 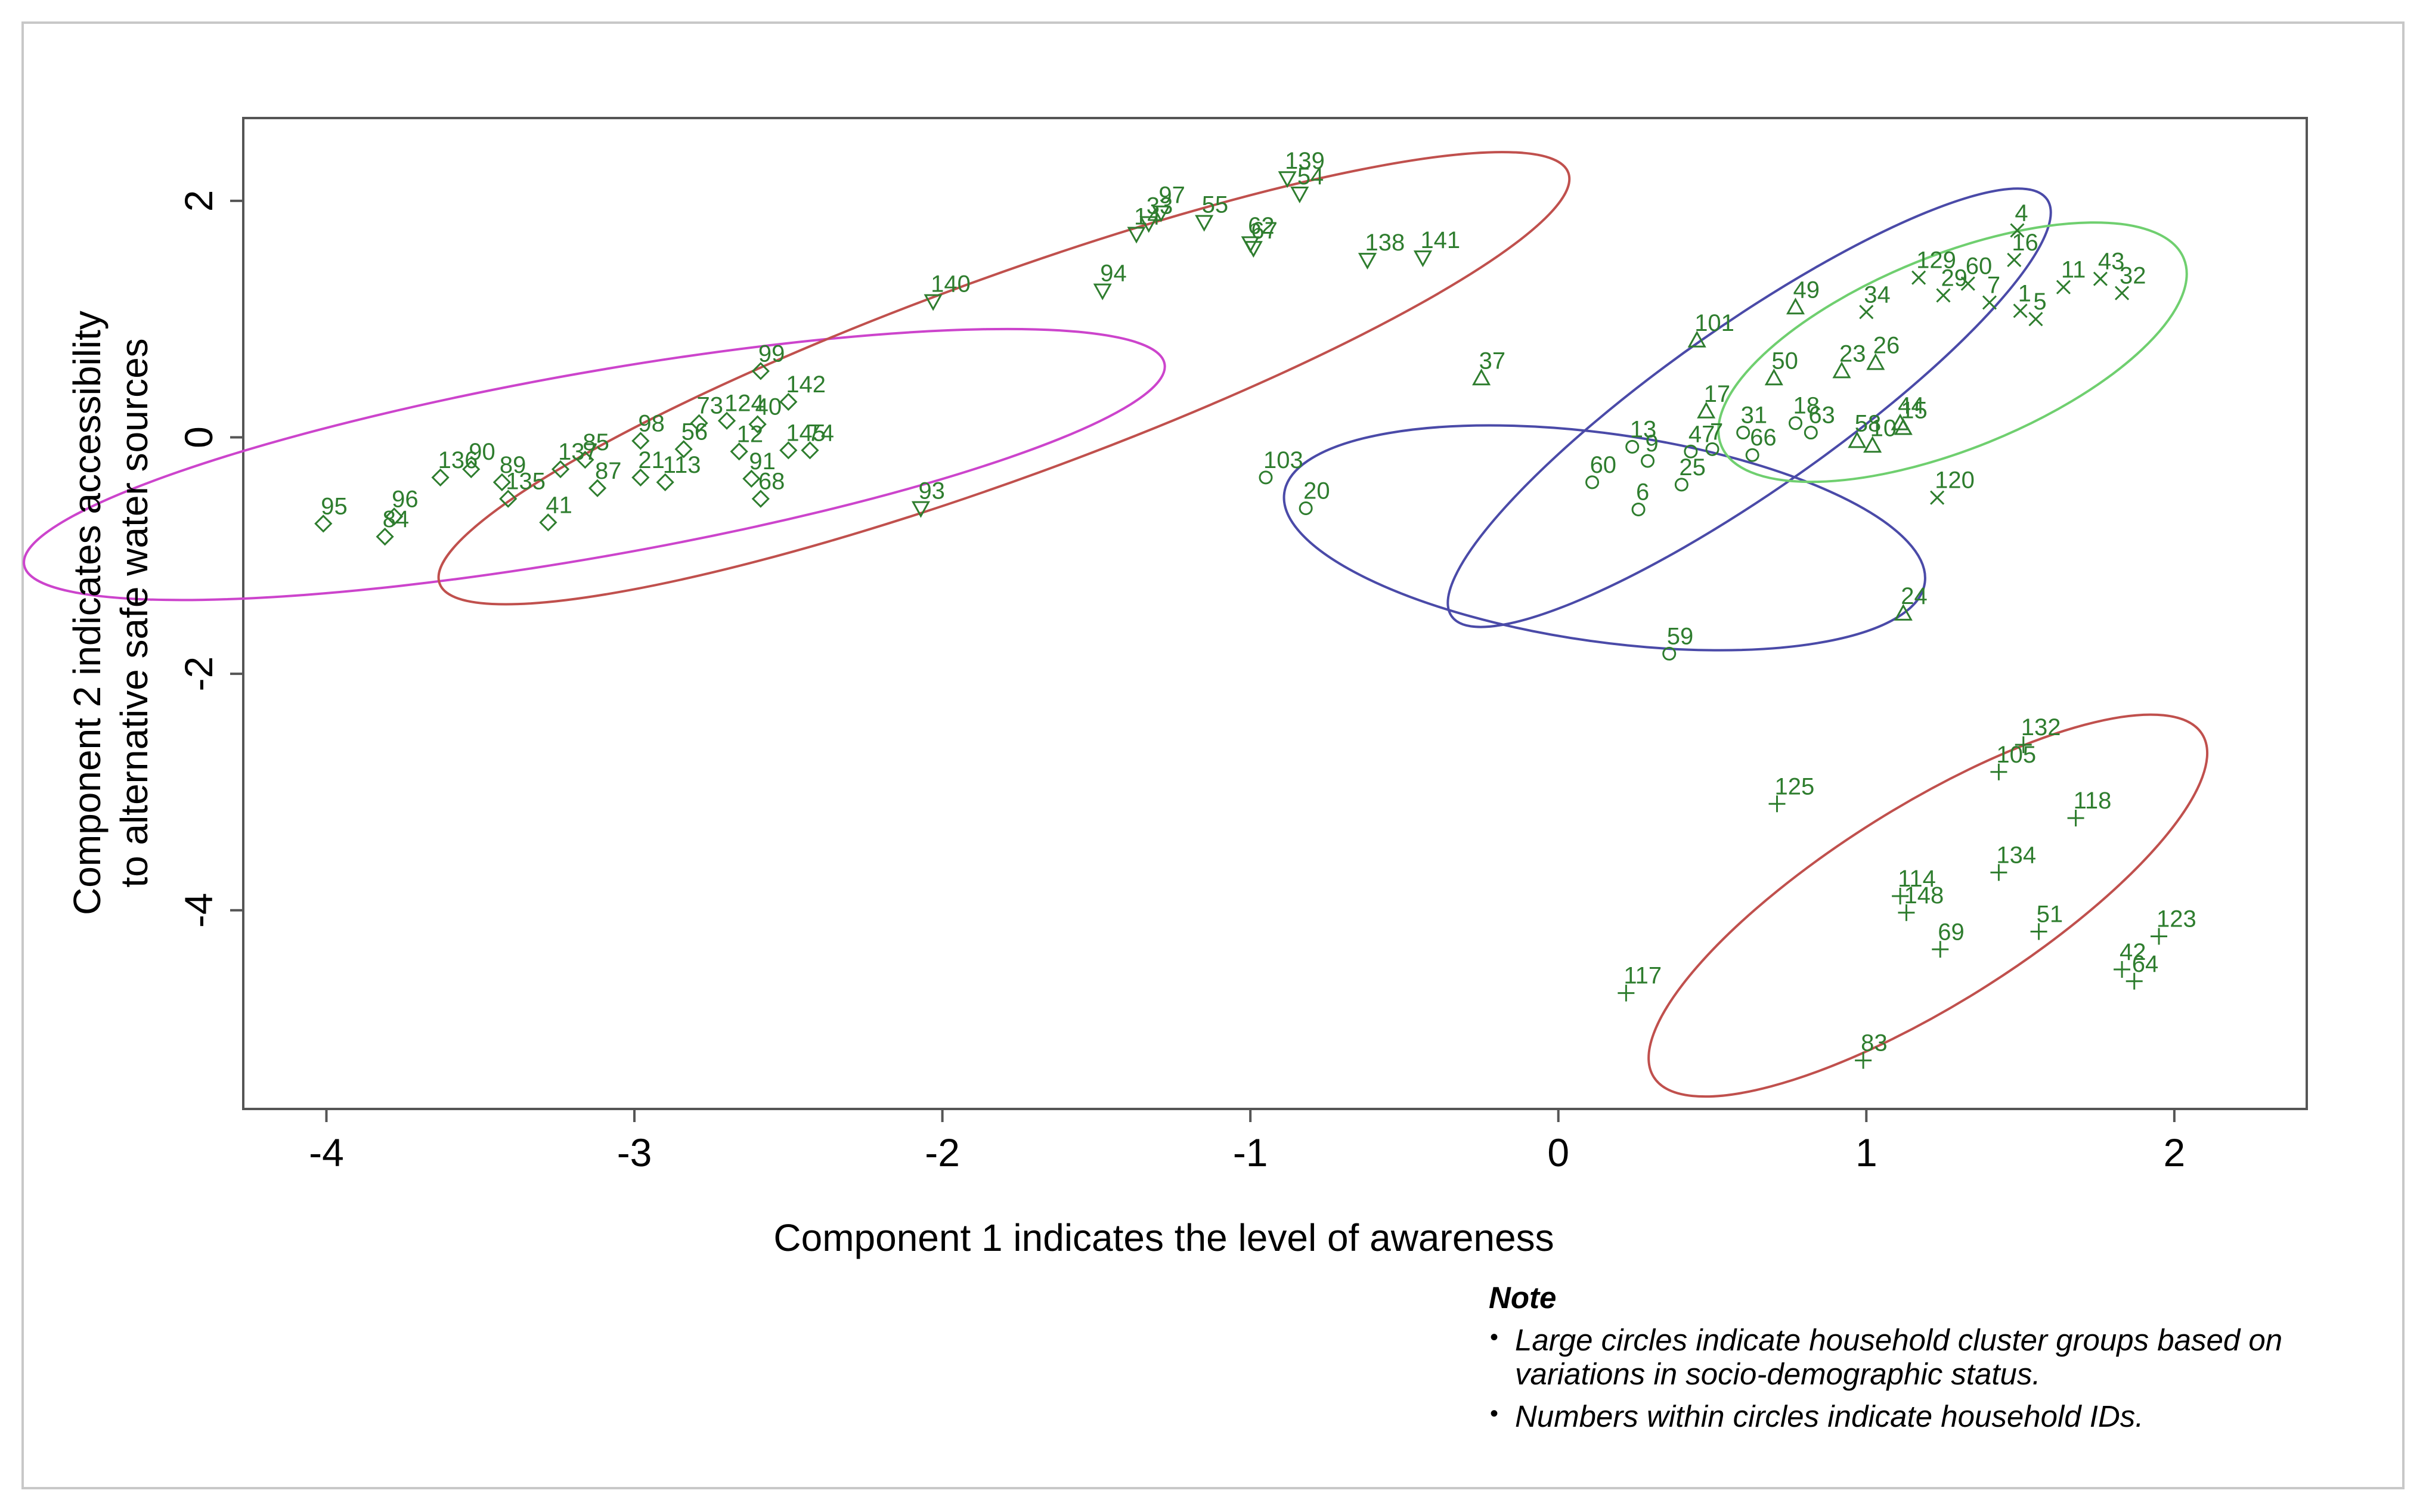 What do you see at coordinates (1875, 300) in the screenshot?
I see `data-point: 34` at bounding box center [1875, 300].